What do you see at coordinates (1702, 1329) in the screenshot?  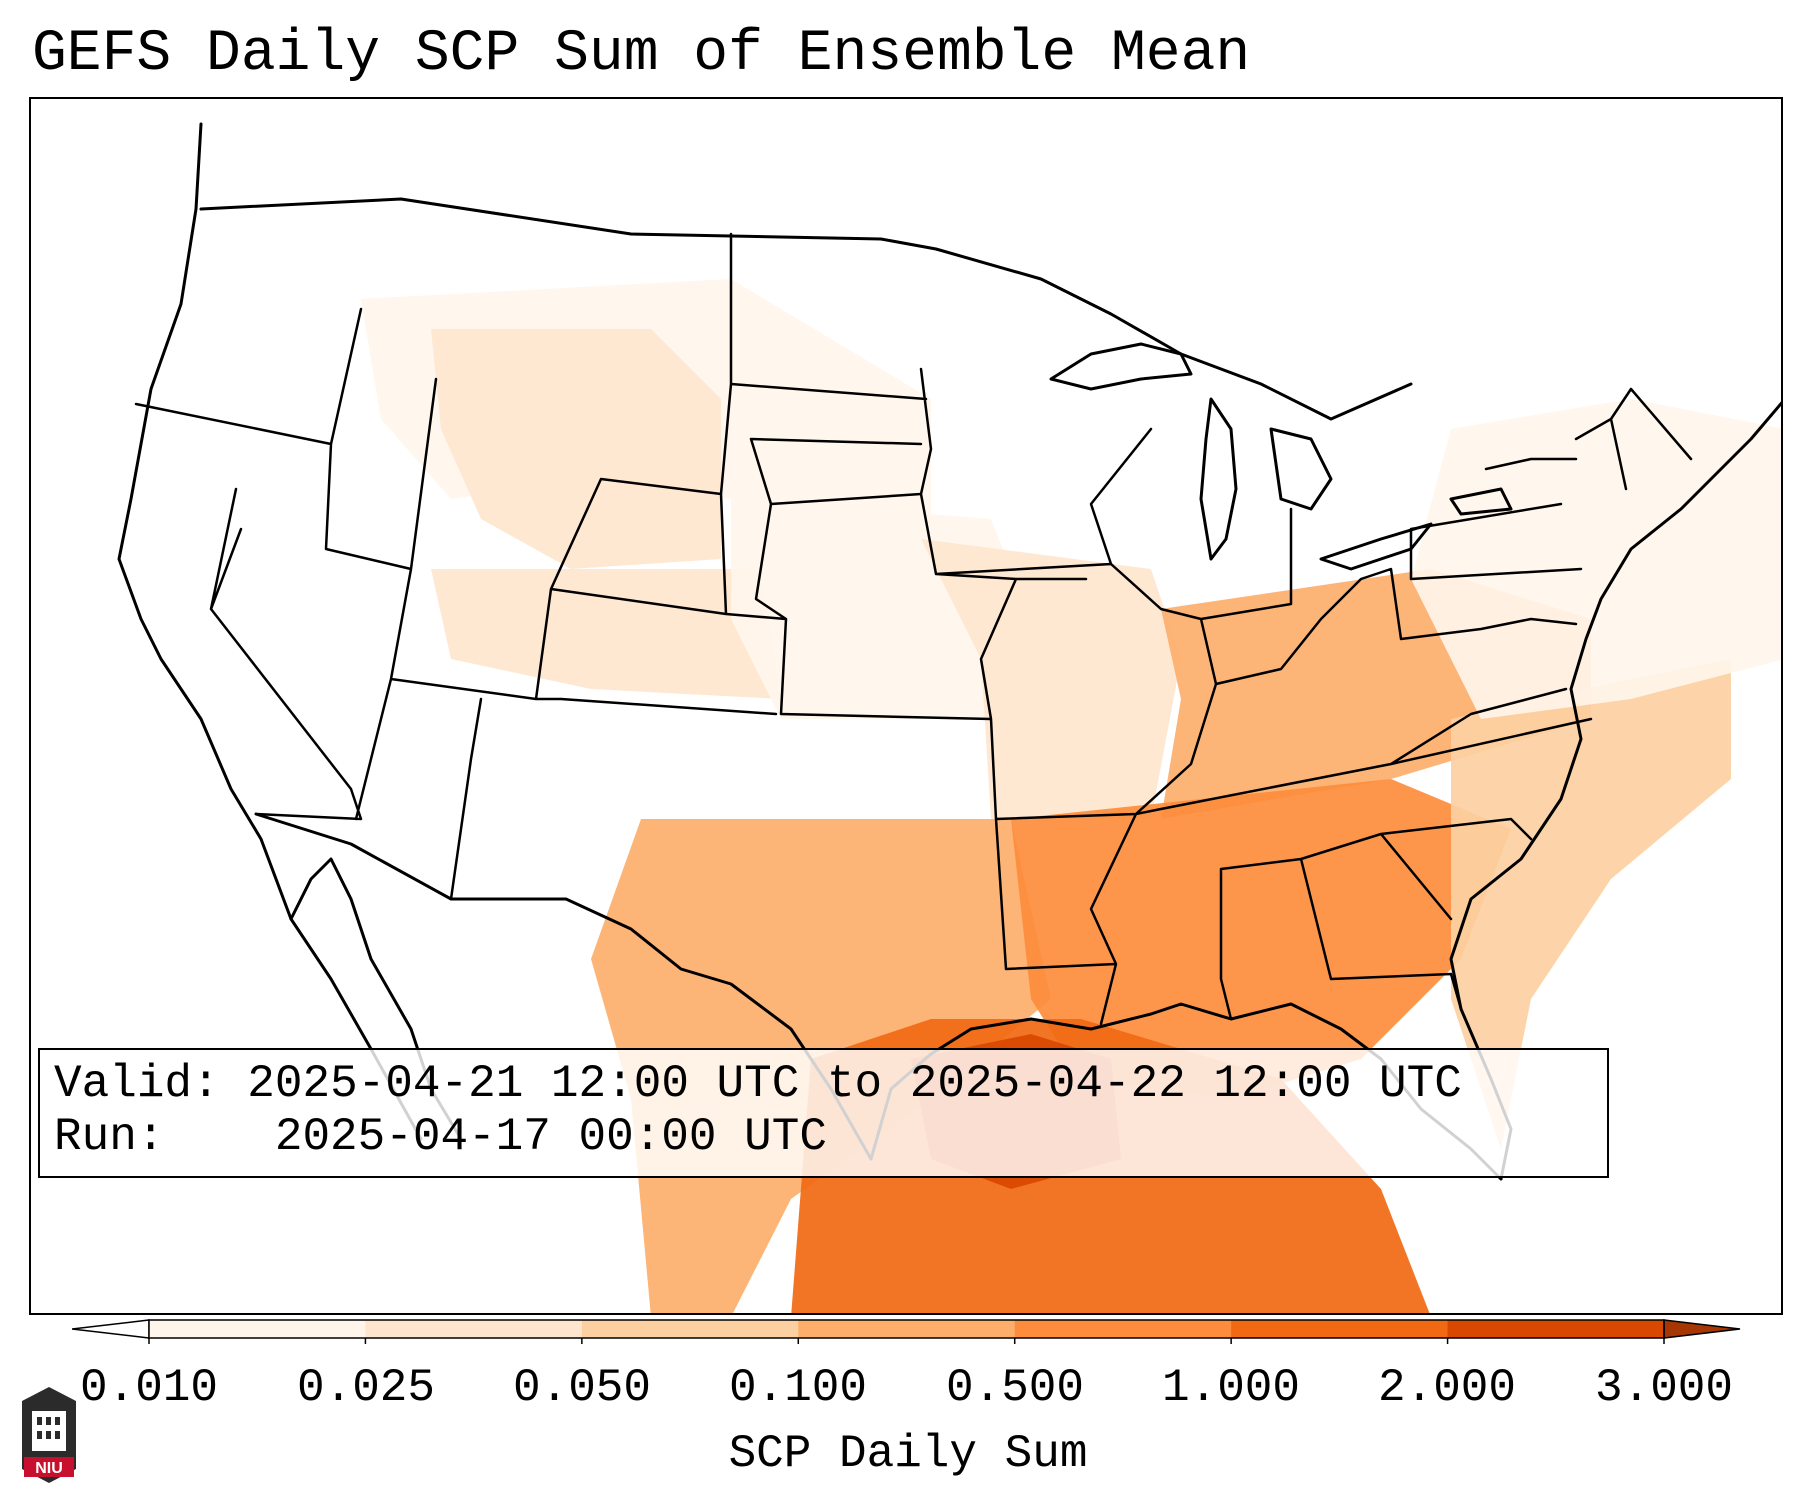 I see `colorbar-extend-max` at bounding box center [1702, 1329].